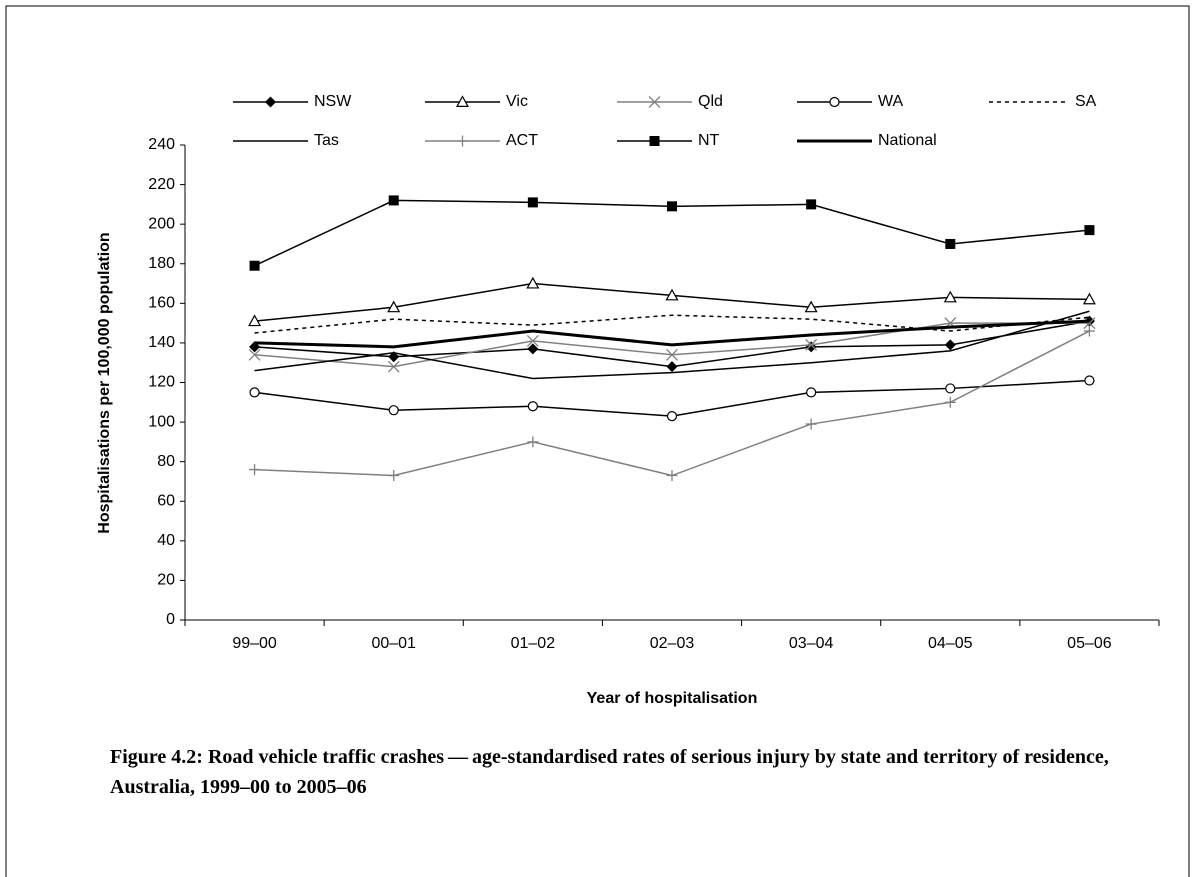 The image size is (1195, 877). What do you see at coordinates (393, 643) in the screenshot?
I see `x-tick-label: 00–01` at bounding box center [393, 643].